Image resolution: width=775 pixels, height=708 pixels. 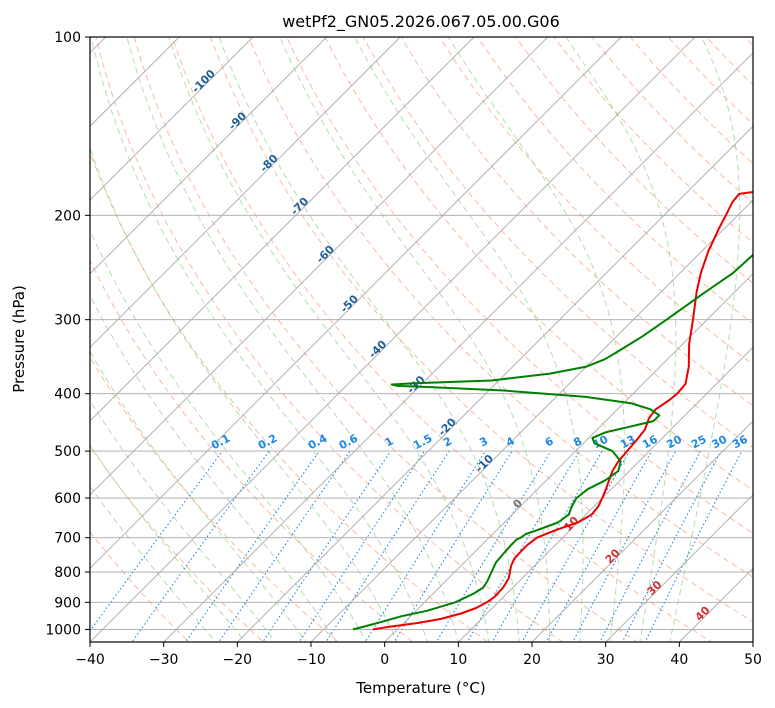 I want to click on x-axis-ticks: −40 −30 −20 −10 0 10 20 30 40 50, so click(x=418, y=655).